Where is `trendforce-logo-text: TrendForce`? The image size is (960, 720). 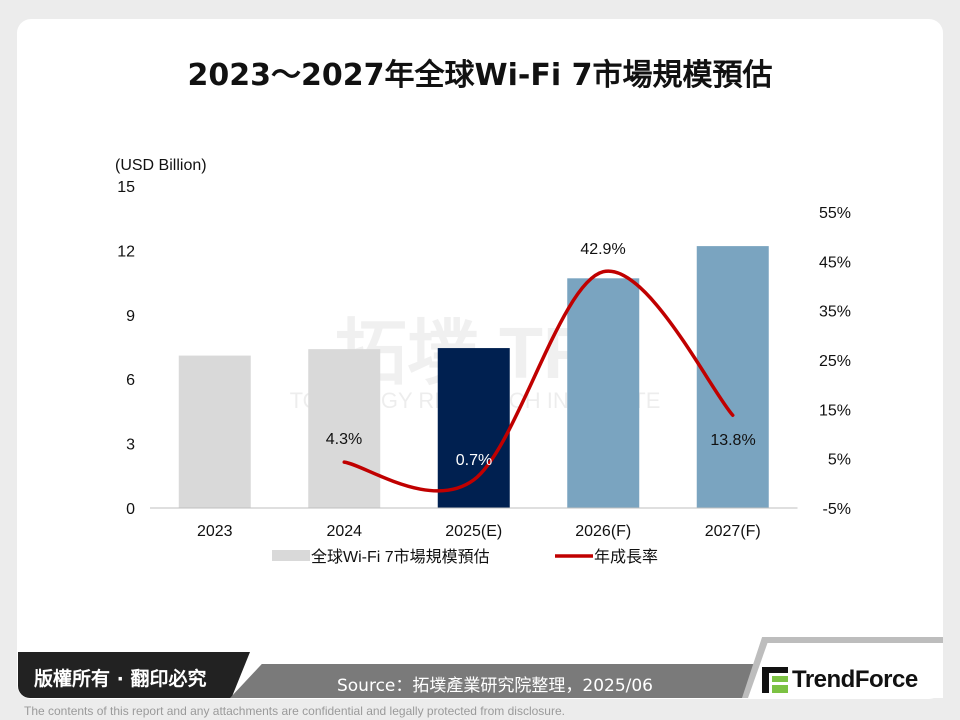
trendforce-logo-text: TrendForce is located at coordinates (855, 679).